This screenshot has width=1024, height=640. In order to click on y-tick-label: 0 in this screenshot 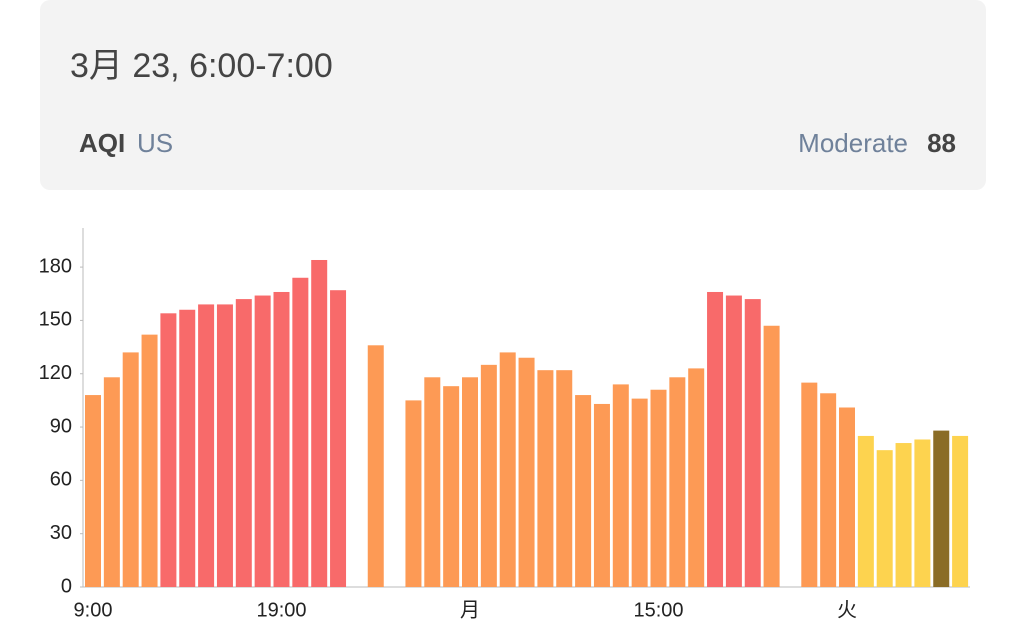, I will do `click(66, 586)`.